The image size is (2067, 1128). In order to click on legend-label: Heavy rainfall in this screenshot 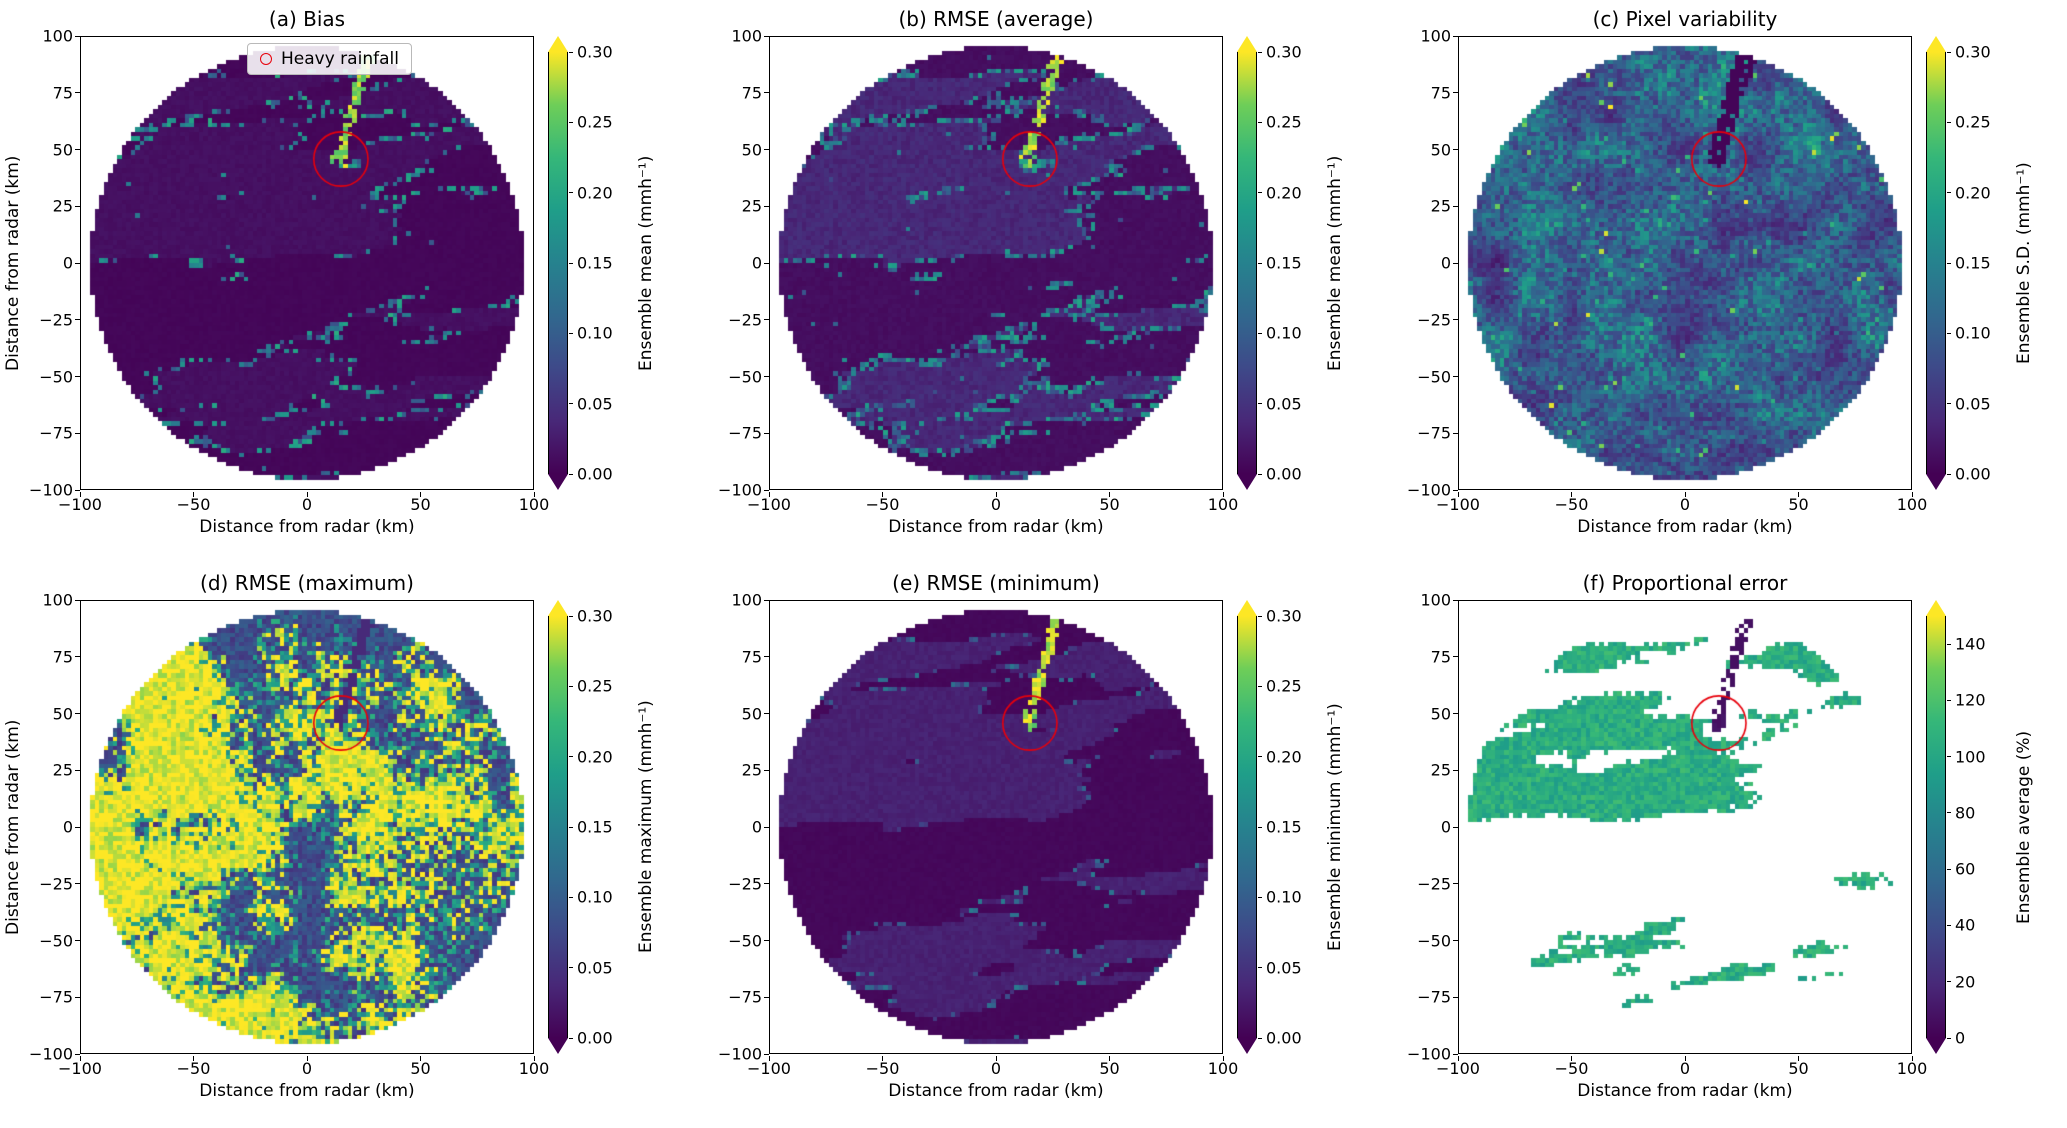, I will do `click(340, 59)`.